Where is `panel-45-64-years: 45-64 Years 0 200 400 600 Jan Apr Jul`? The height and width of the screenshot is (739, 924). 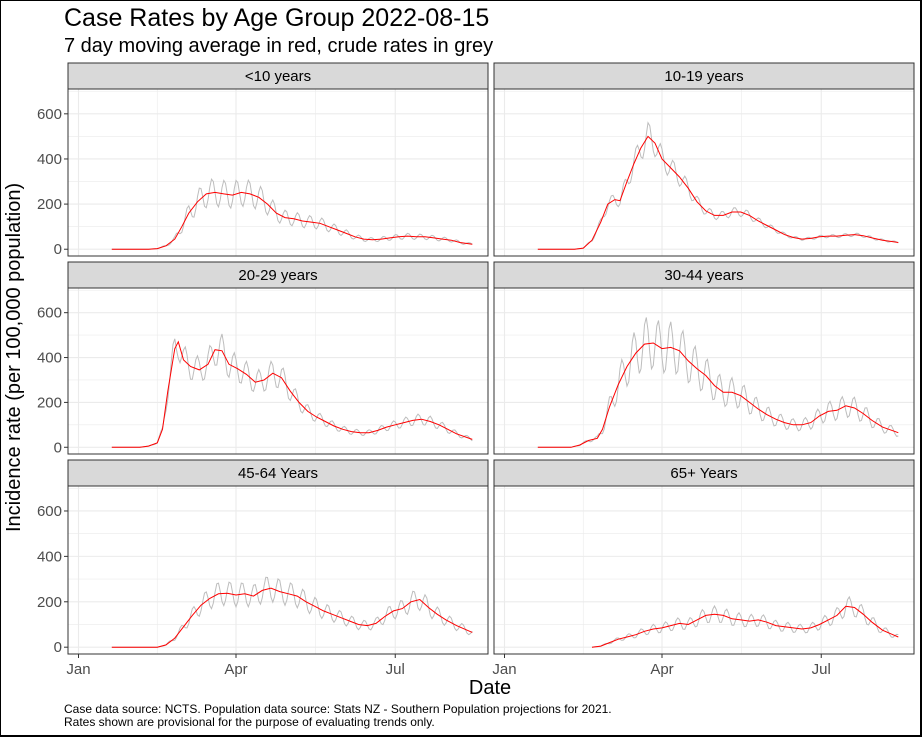 panel-45-64-years: 45-64 Years 0 200 400 600 Jan Apr Jul is located at coordinates (263, 568).